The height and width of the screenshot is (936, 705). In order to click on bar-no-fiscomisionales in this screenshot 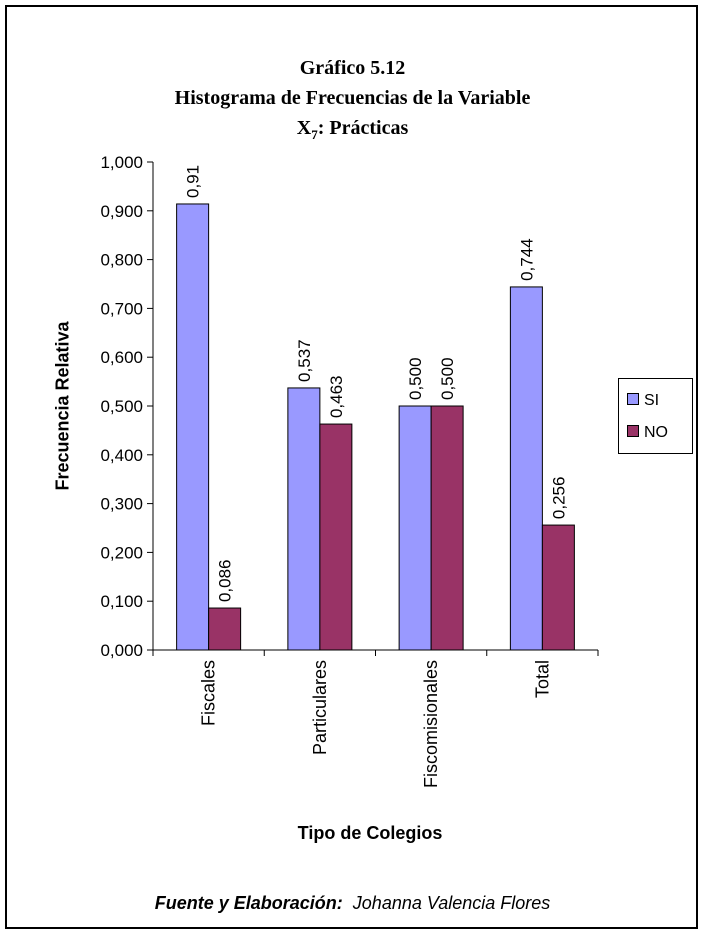, I will do `click(447, 528)`.